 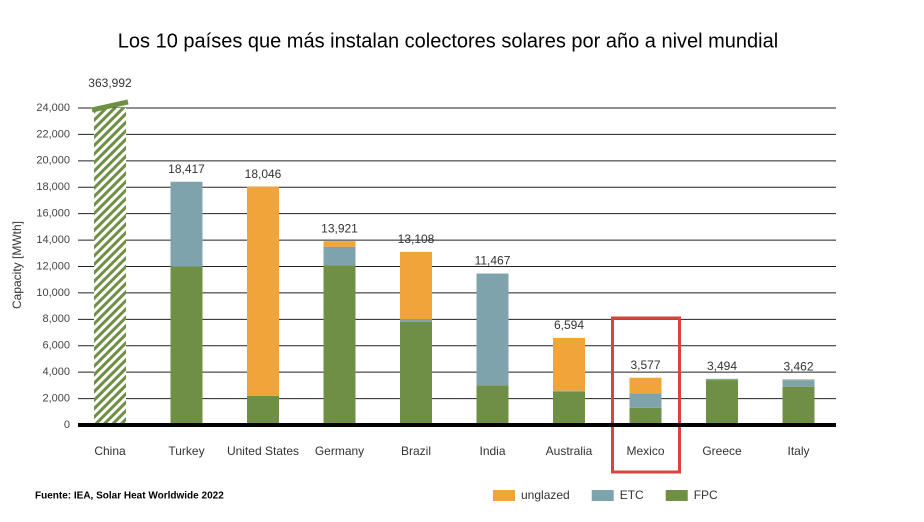 What do you see at coordinates (53, 161) in the screenshot?
I see `y-tick-label: 20,000` at bounding box center [53, 161].